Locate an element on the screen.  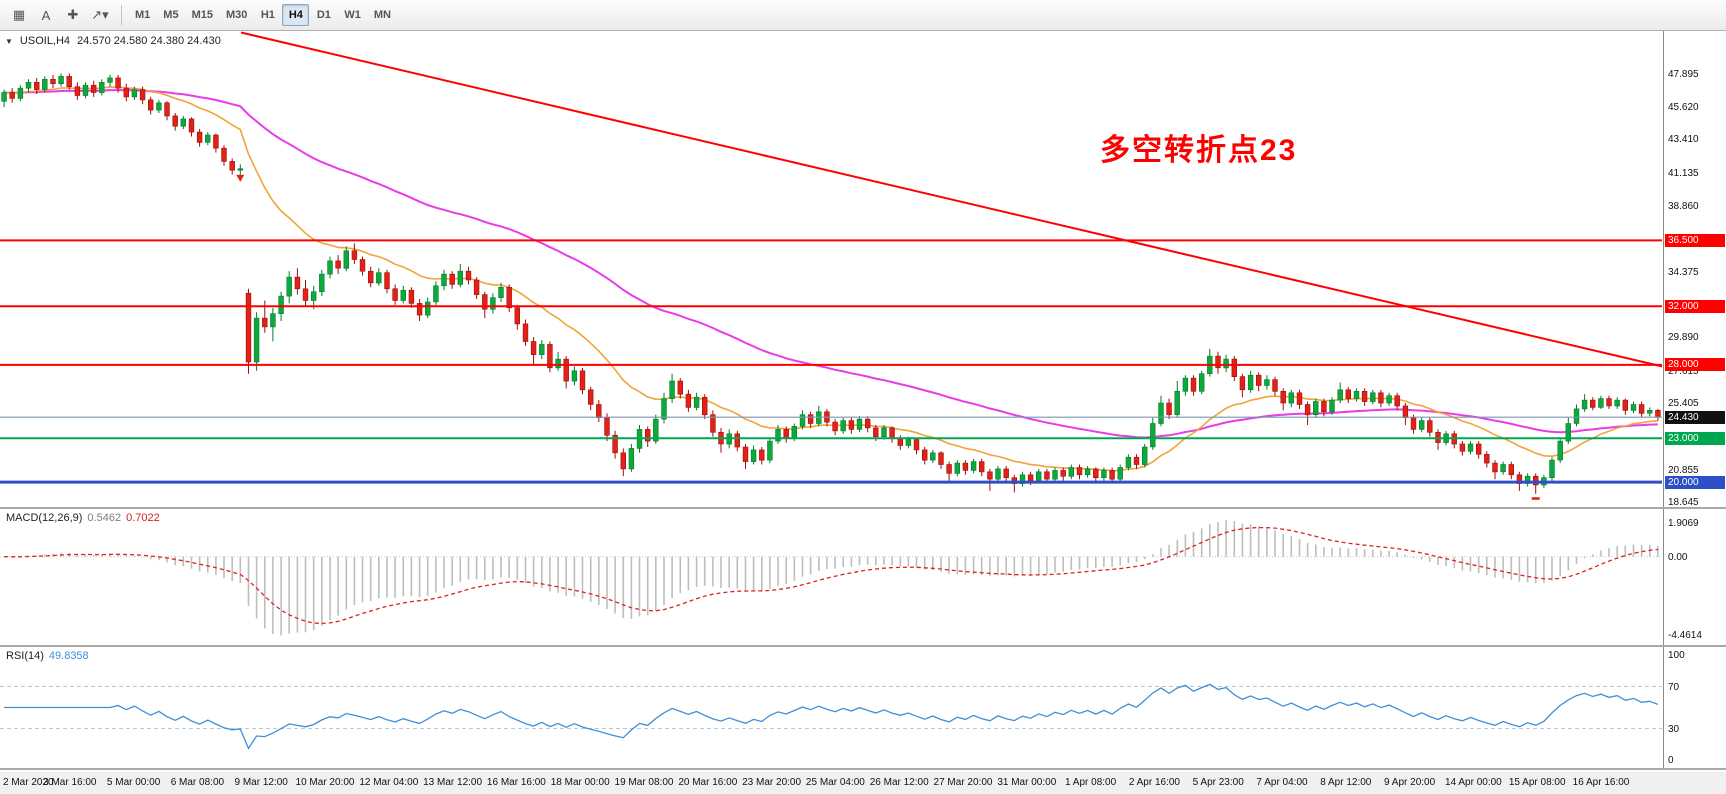
macd-value-main: 0.5462 is located at coordinates (104, 518).